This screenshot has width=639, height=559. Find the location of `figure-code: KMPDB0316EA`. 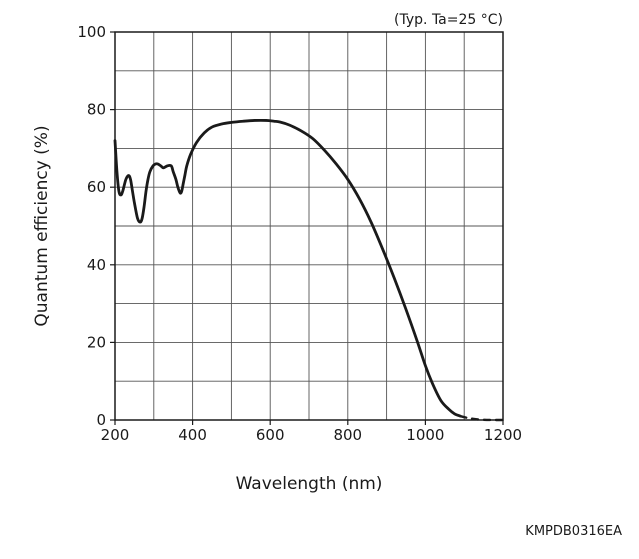

figure-code: KMPDB0316EA is located at coordinates (573, 531).